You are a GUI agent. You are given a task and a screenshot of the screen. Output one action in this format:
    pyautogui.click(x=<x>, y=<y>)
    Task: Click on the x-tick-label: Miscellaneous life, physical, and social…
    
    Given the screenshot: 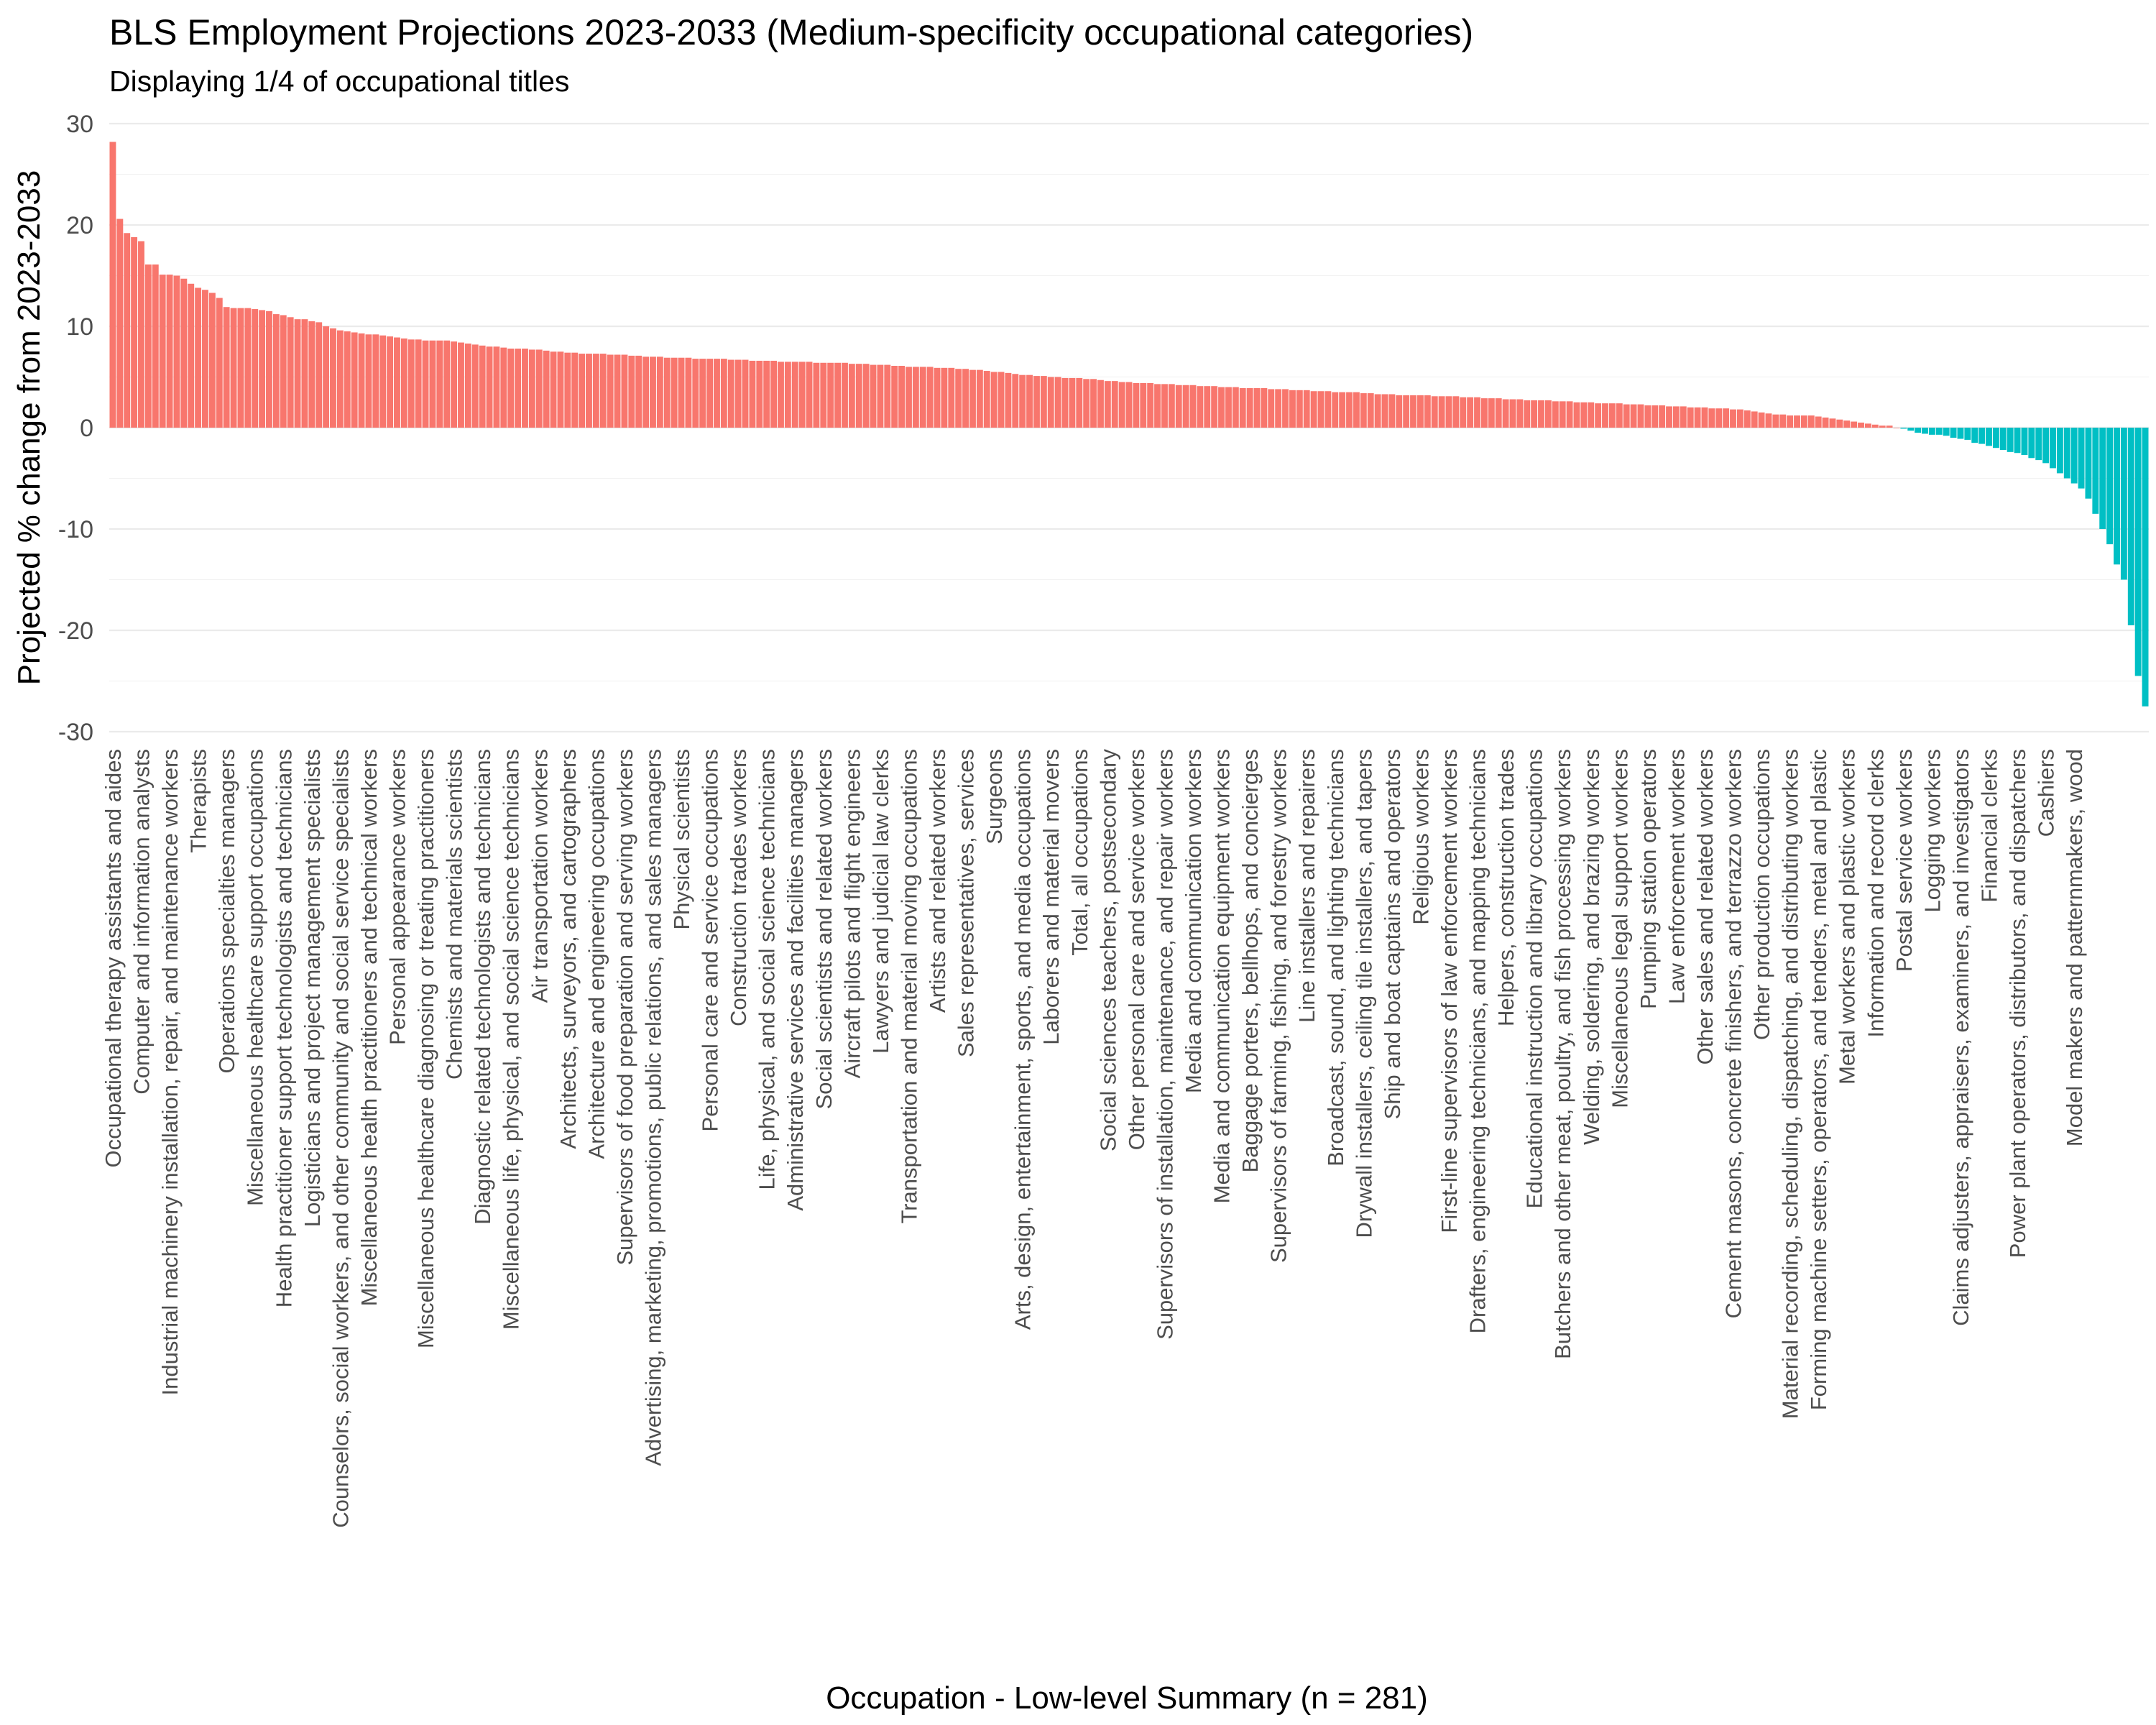 What is the action you would take?
    pyautogui.click(x=512, y=1039)
    